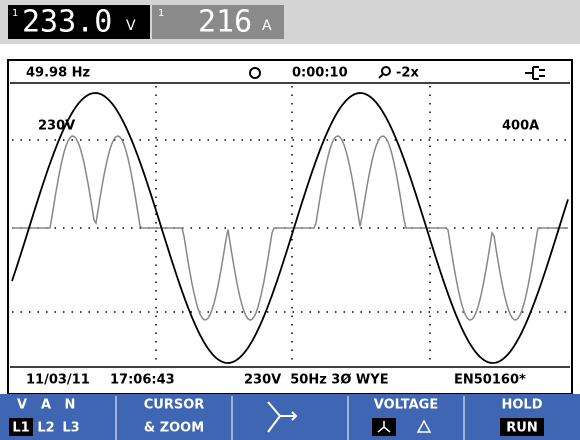 The height and width of the screenshot is (440, 580). I want to click on label: HOLD, so click(521, 405).